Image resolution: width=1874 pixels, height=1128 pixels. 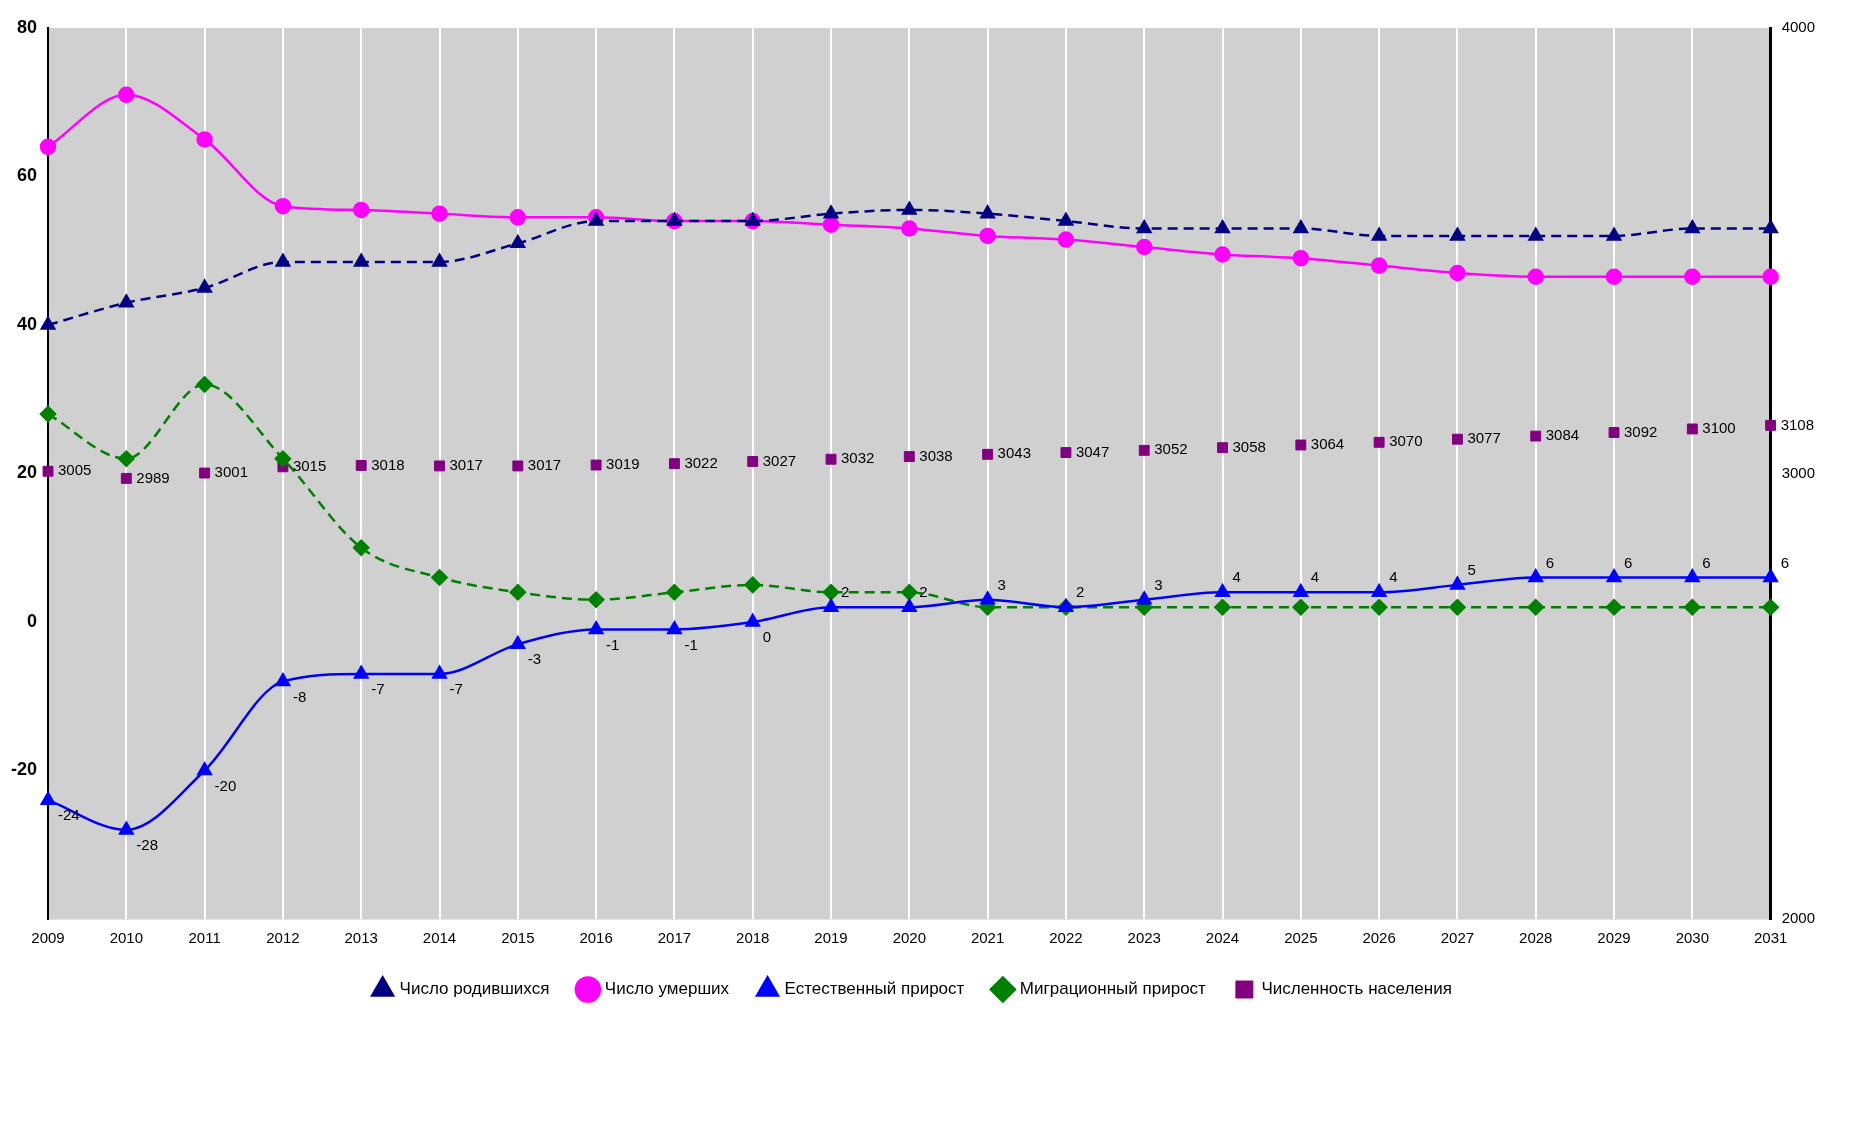 What do you see at coordinates (1301, 938) in the screenshot?
I see `x-tick-label: 2025` at bounding box center [1301, 938].